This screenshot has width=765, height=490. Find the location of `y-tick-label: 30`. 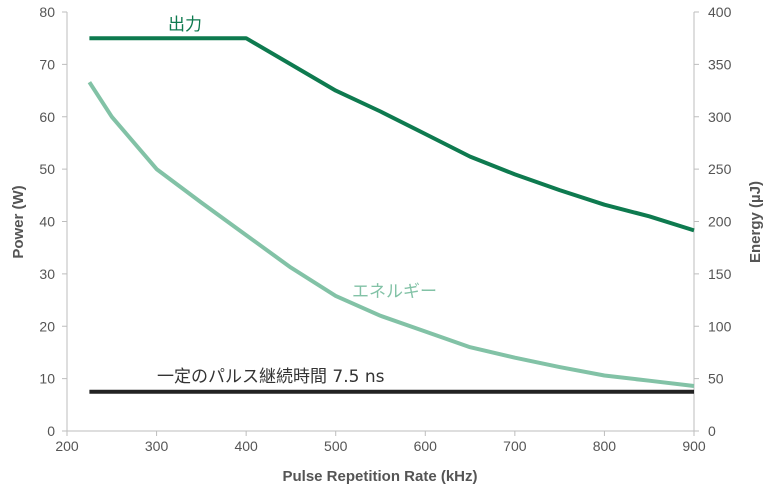

y-tick-label: 30 is located at coordinates (47, 274).